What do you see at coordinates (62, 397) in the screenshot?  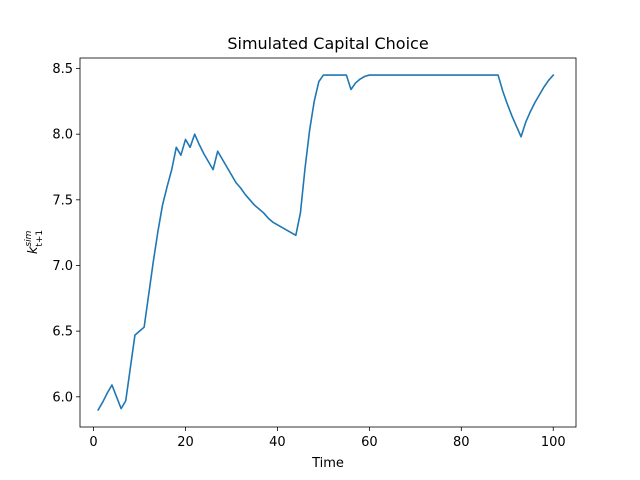 I see `y-tick-label: 6.0` at bounding box center [62, 397].